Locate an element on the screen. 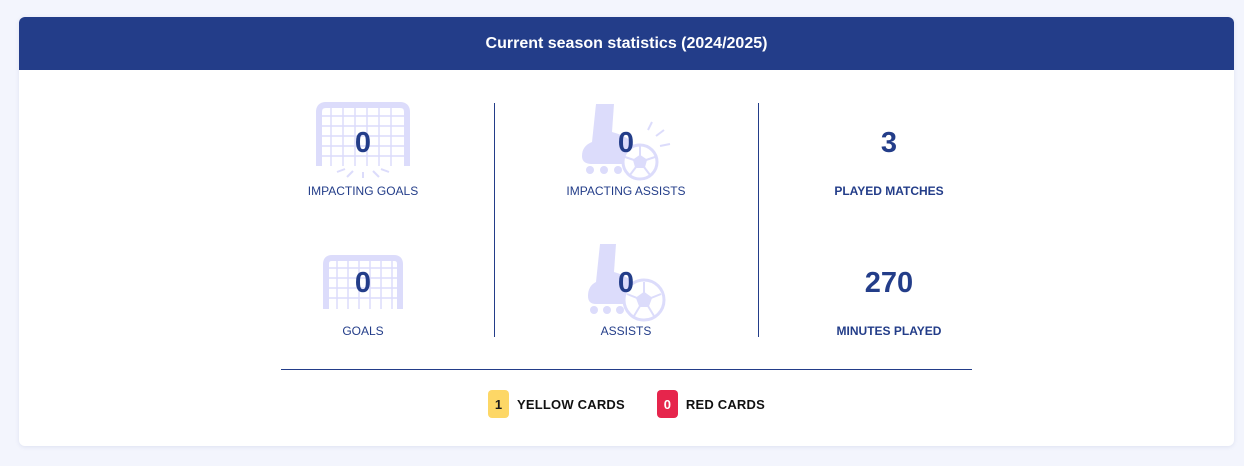  assists-label: ASSISTS is located at coordinates (626, 331).